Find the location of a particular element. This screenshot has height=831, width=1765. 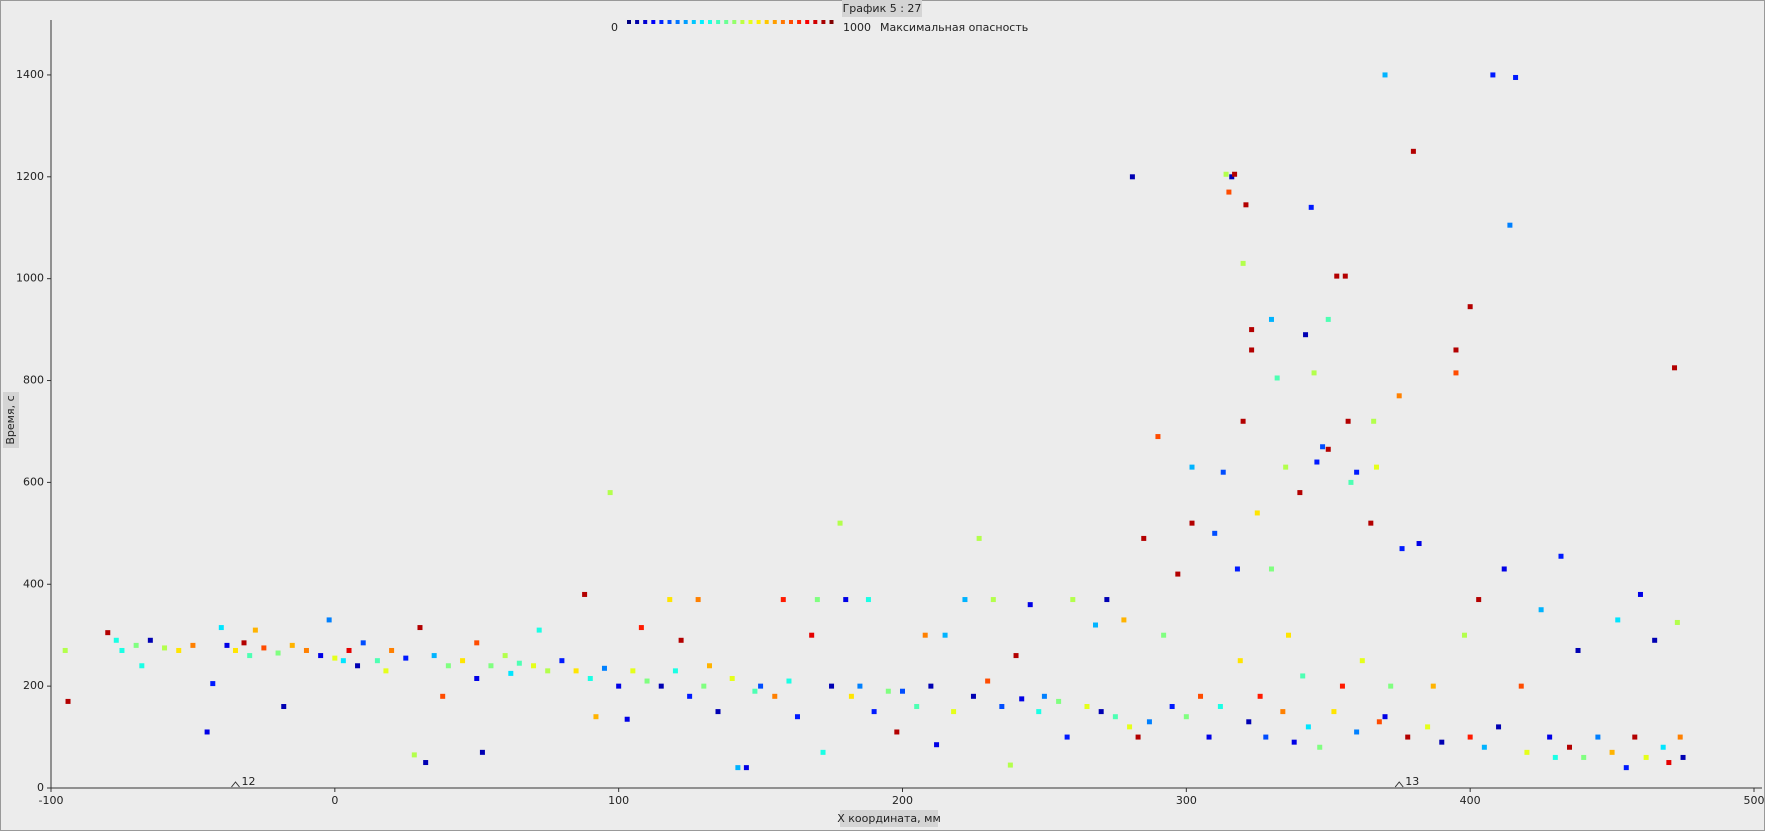

x-tick-label: 100 is located at coordinates (618, 800).